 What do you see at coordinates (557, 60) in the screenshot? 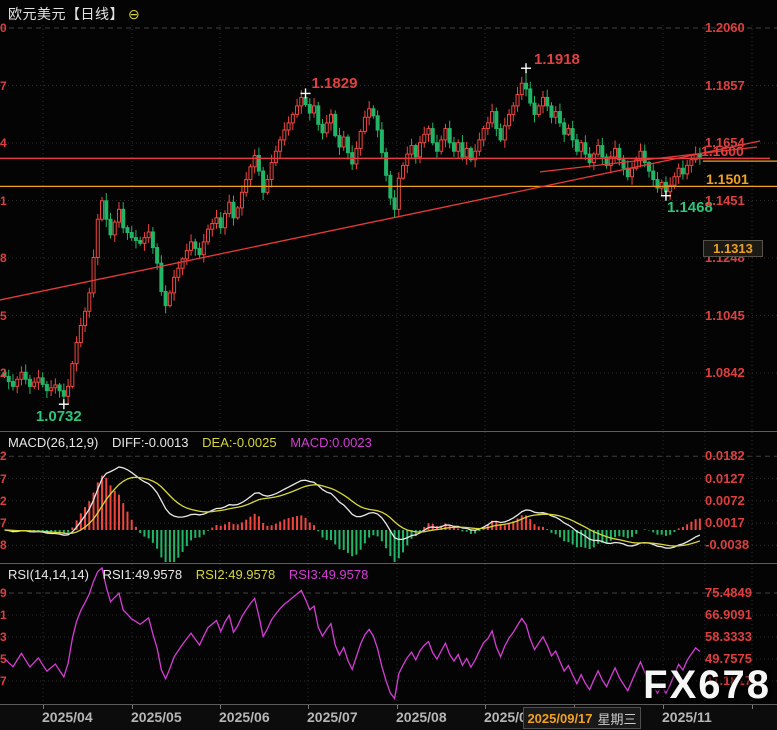
I see `extreme-label-1.1918: 1.1918` at bounding box center [557, 60].